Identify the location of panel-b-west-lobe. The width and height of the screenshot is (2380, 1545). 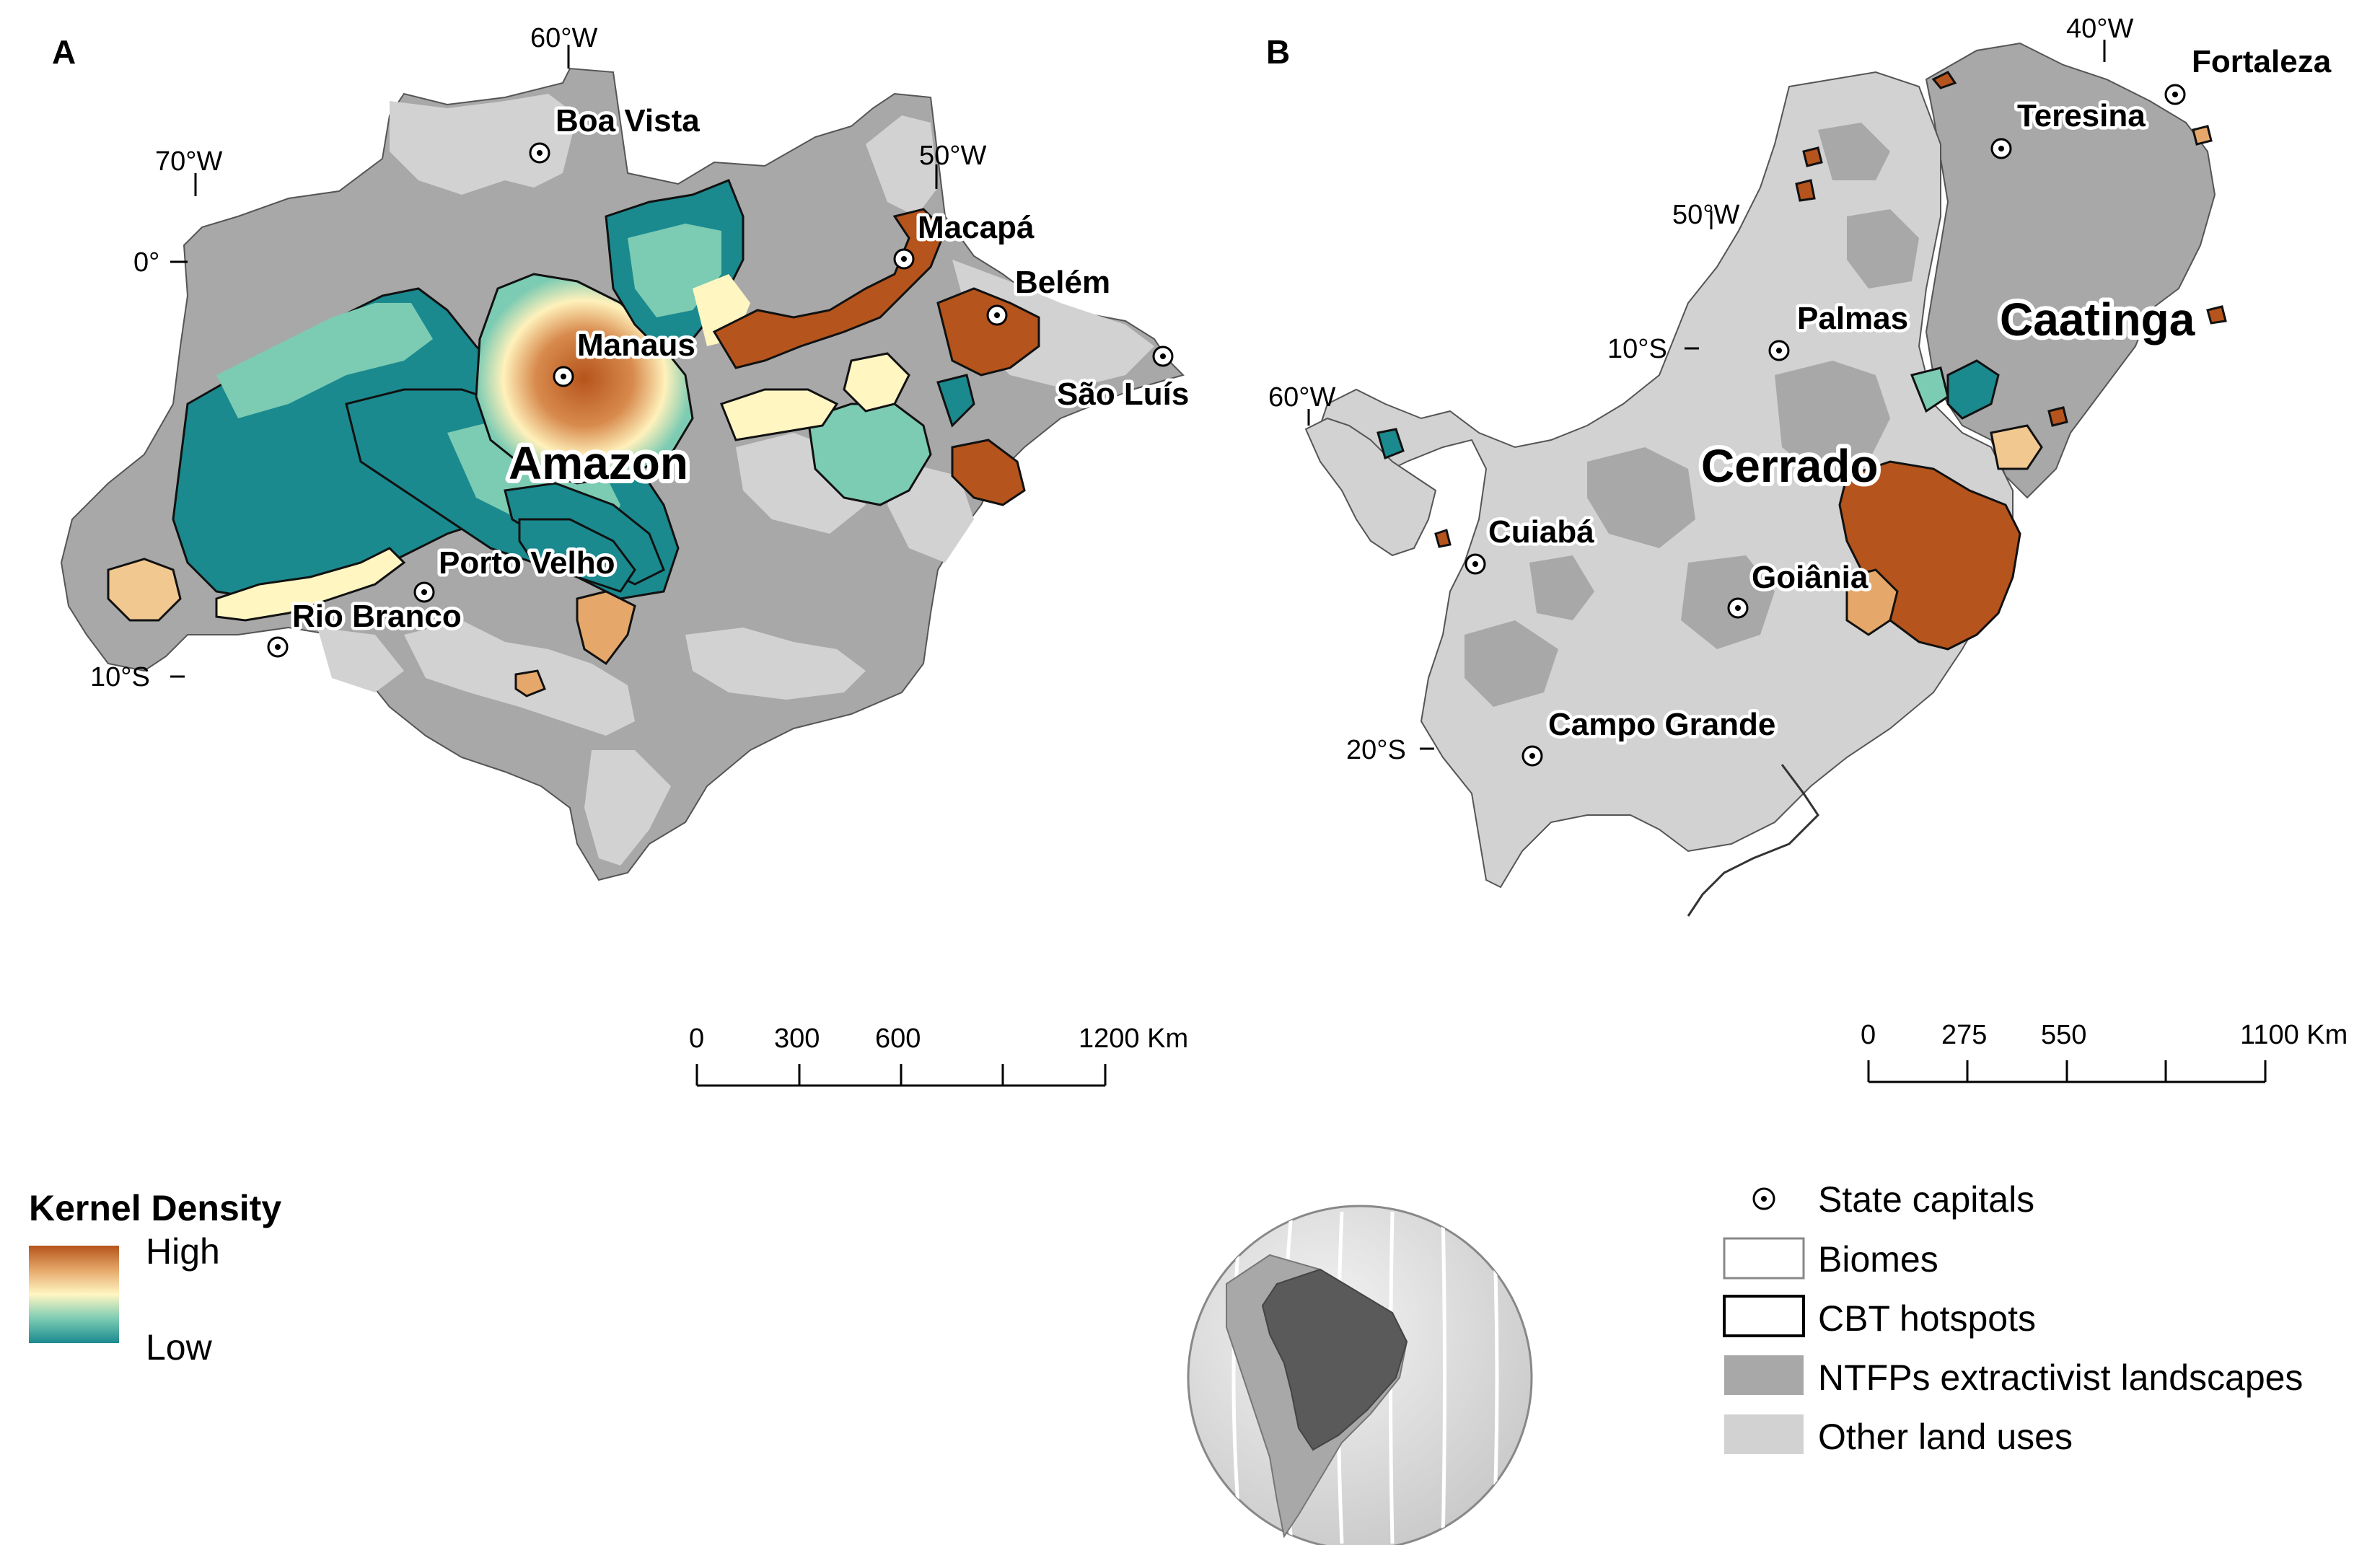
(1370, 487).